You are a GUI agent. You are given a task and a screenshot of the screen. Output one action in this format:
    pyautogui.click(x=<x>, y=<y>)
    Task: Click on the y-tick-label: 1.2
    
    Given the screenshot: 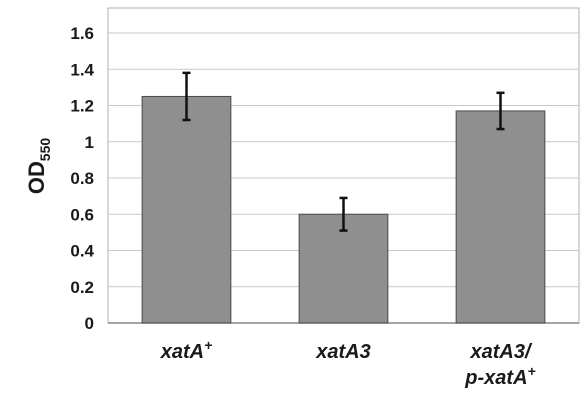 What is the action you would take?
    pyautogui.click(x=82, y=106)
    